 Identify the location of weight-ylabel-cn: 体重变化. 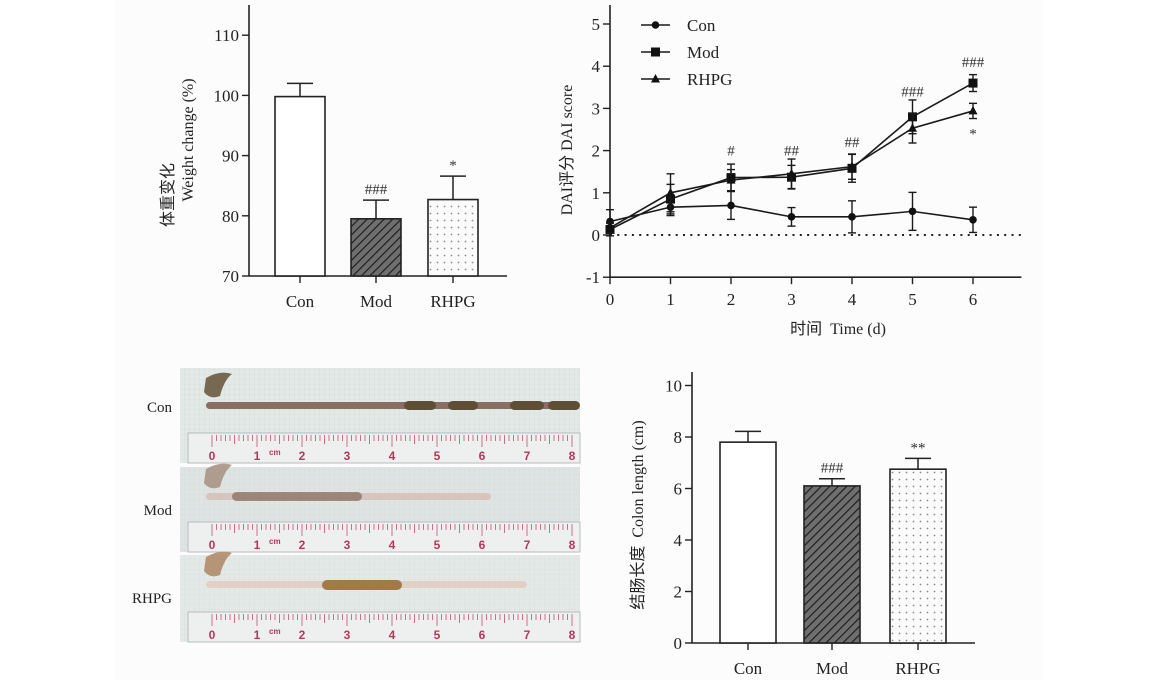
(168, 195).